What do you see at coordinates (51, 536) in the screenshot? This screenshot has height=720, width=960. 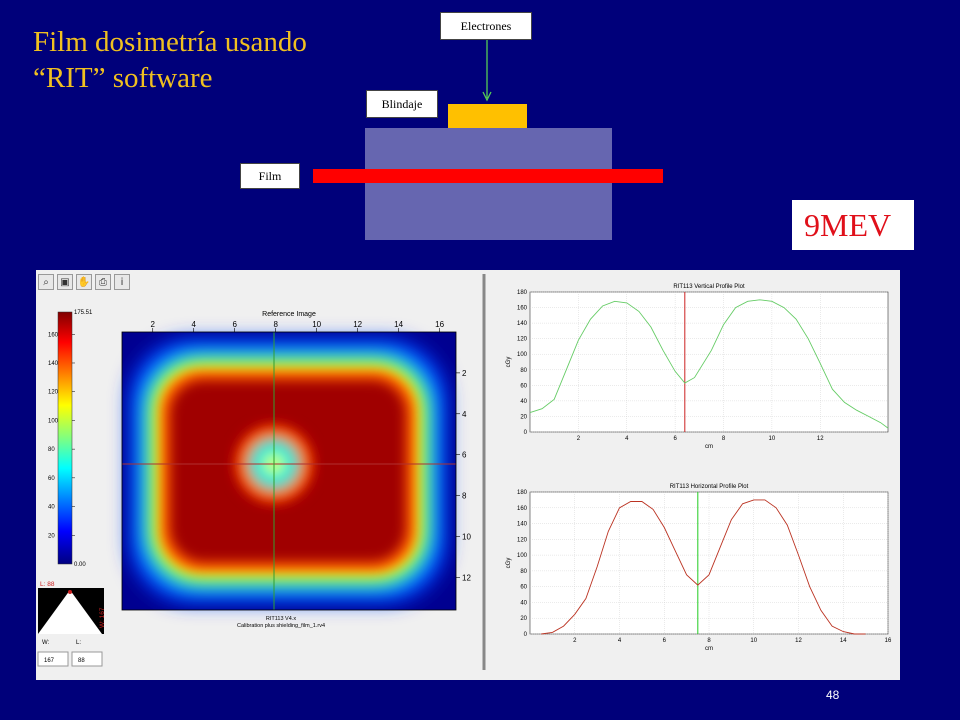 I see `colorbar-tick-label: 20` at bounding box center [51, 536].